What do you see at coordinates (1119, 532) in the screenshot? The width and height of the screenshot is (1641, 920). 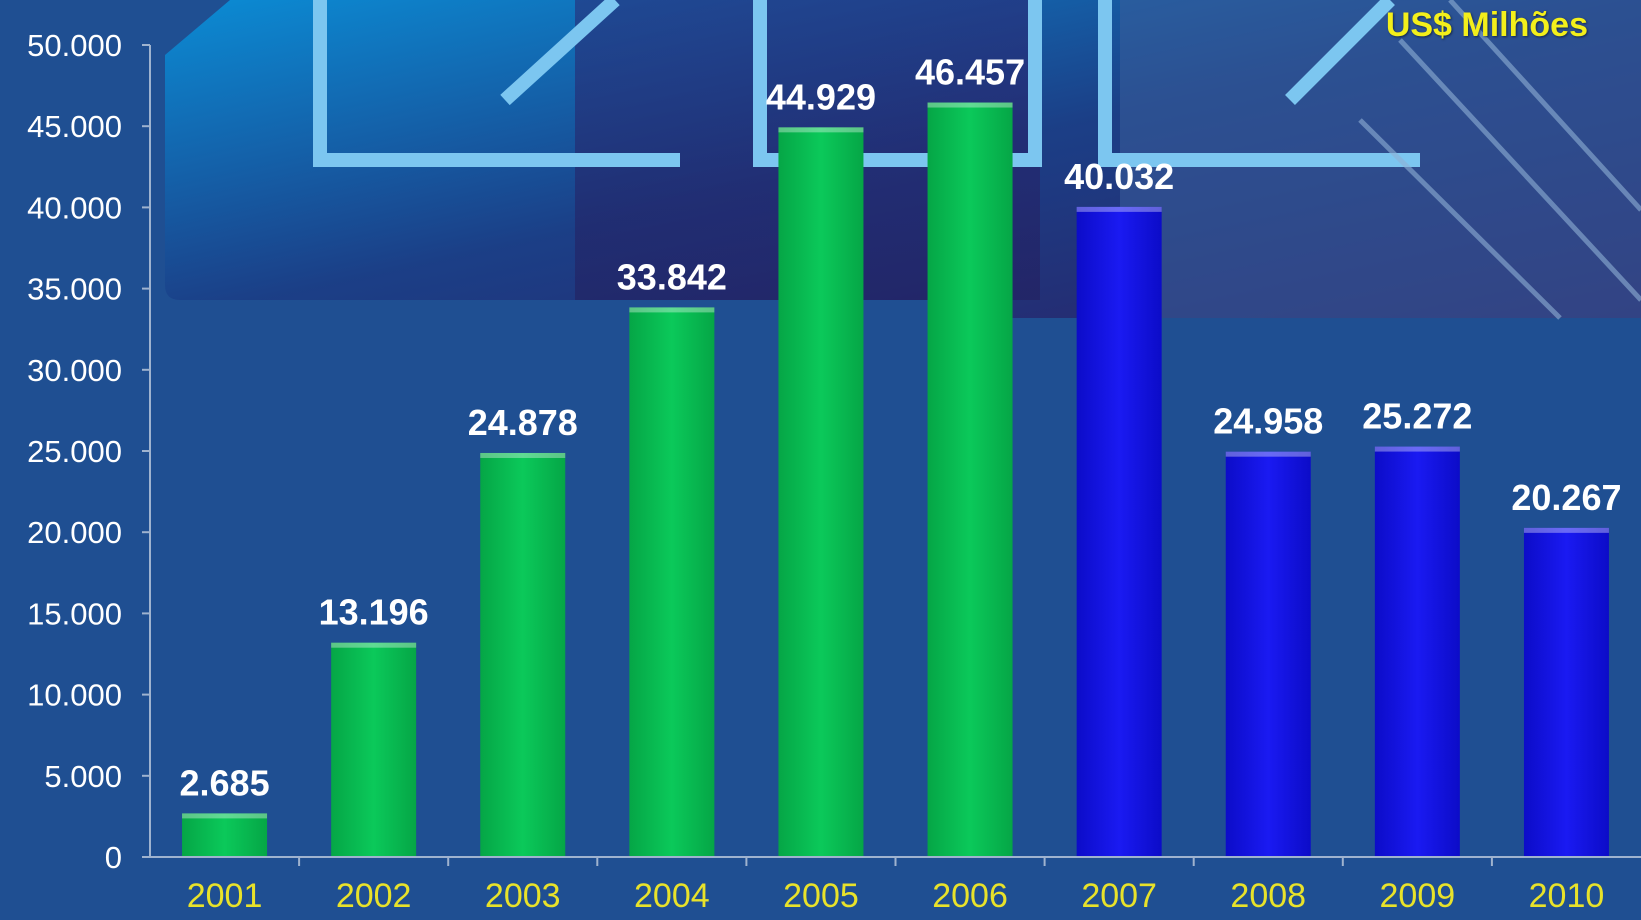 I see `bar-2007` at bounding box center [1119, 532].